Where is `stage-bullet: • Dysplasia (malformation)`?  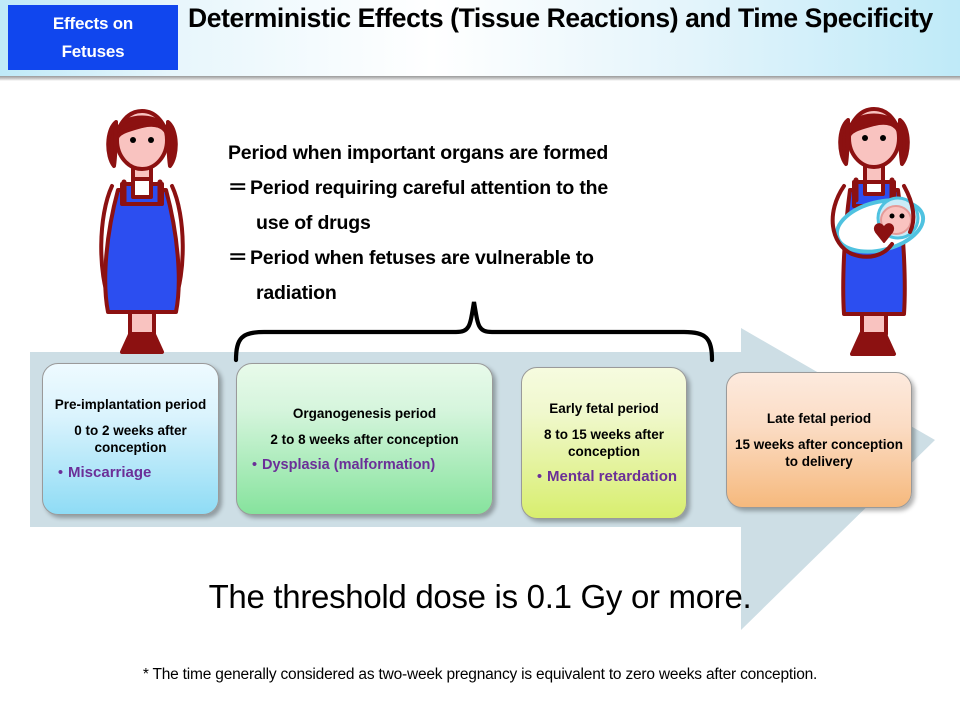
stage-bullet: • Dysplasia (malformation) is located at coordinates (364, 465).